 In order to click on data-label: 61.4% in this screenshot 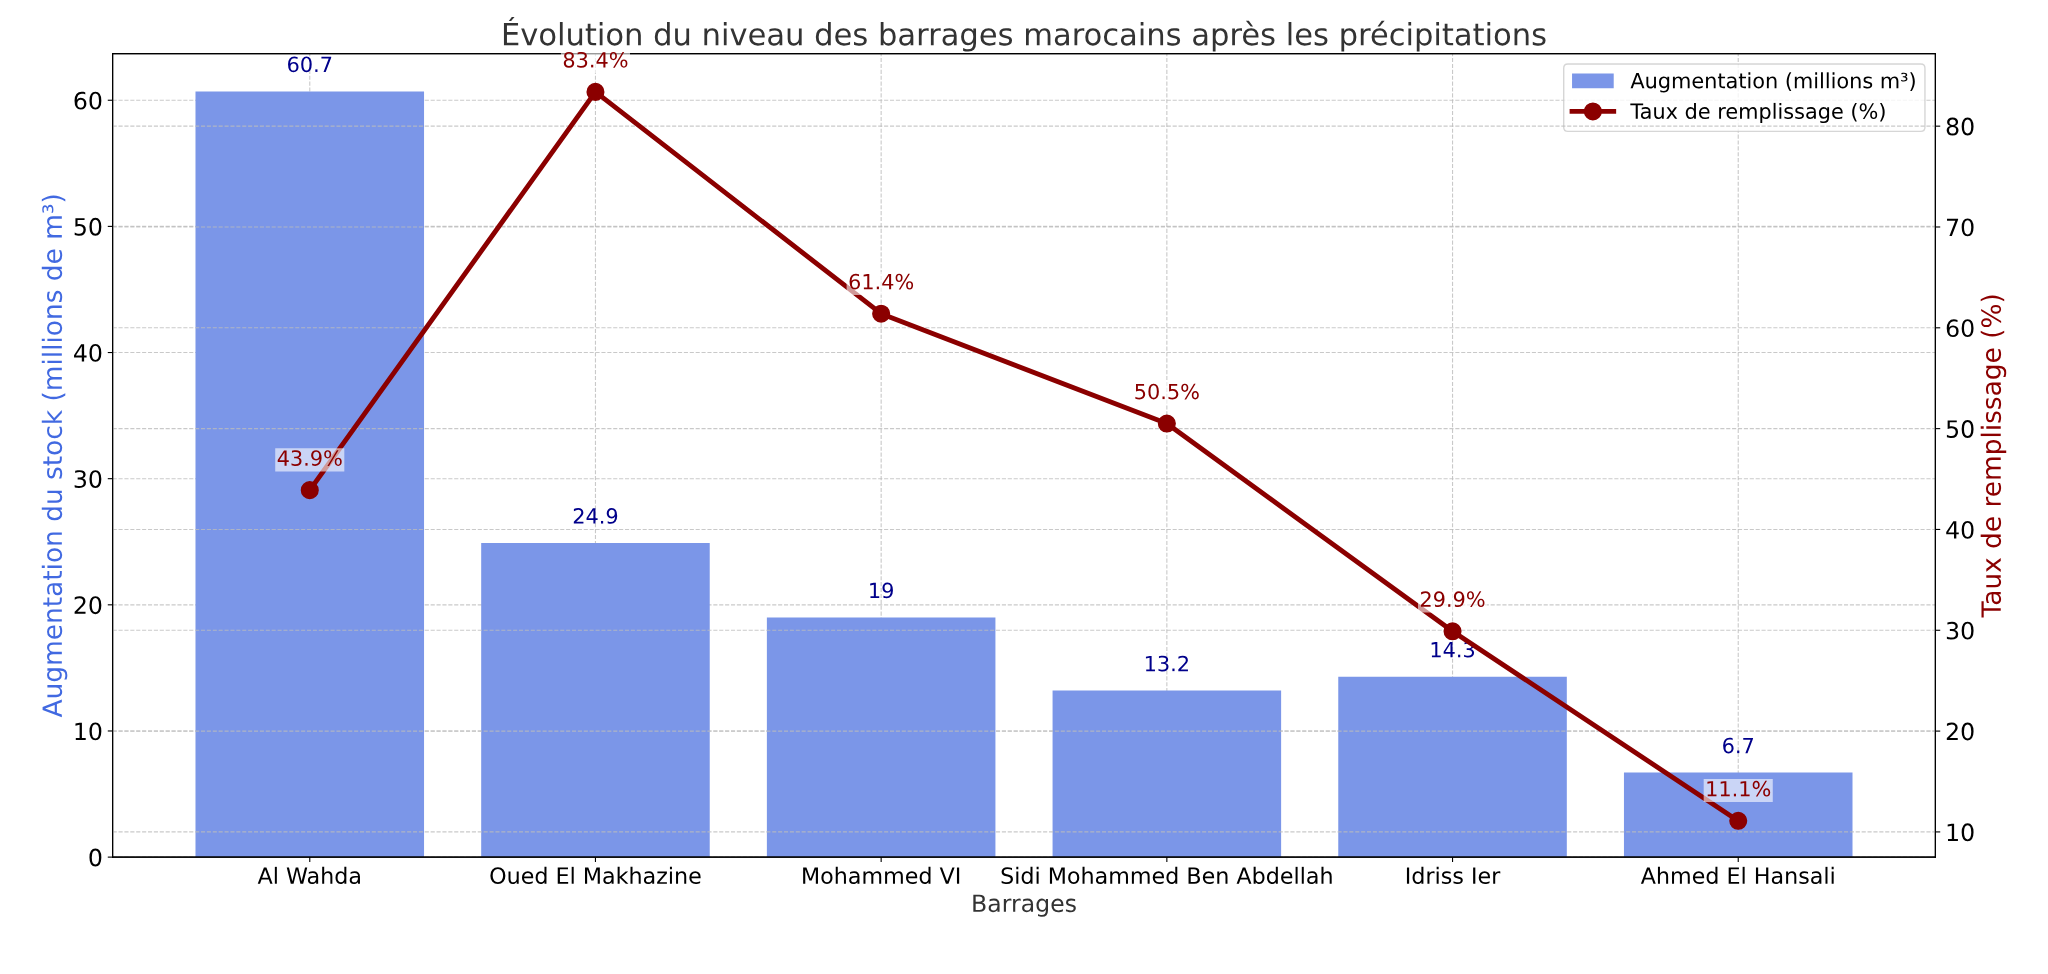, I will do `click(881, 281)`.